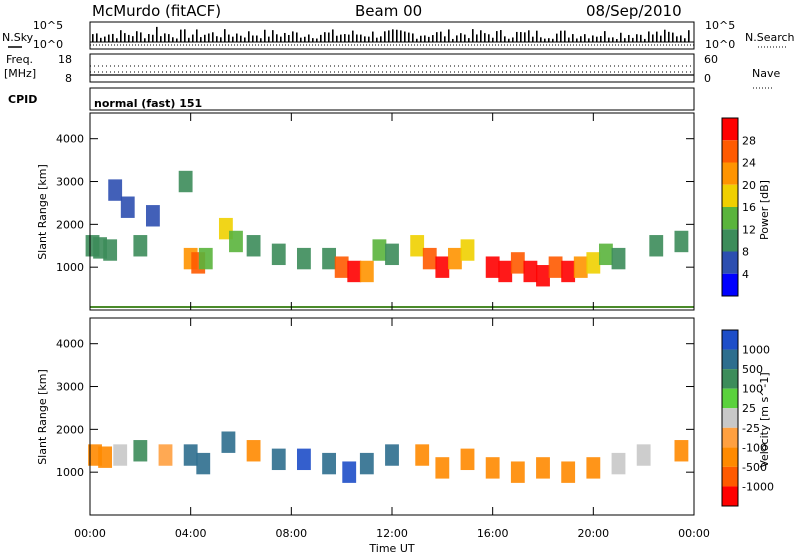 The height and width of the screenshot is (554, 800). I want to click on freq-tick-bottom: 8, so click(68, 78).